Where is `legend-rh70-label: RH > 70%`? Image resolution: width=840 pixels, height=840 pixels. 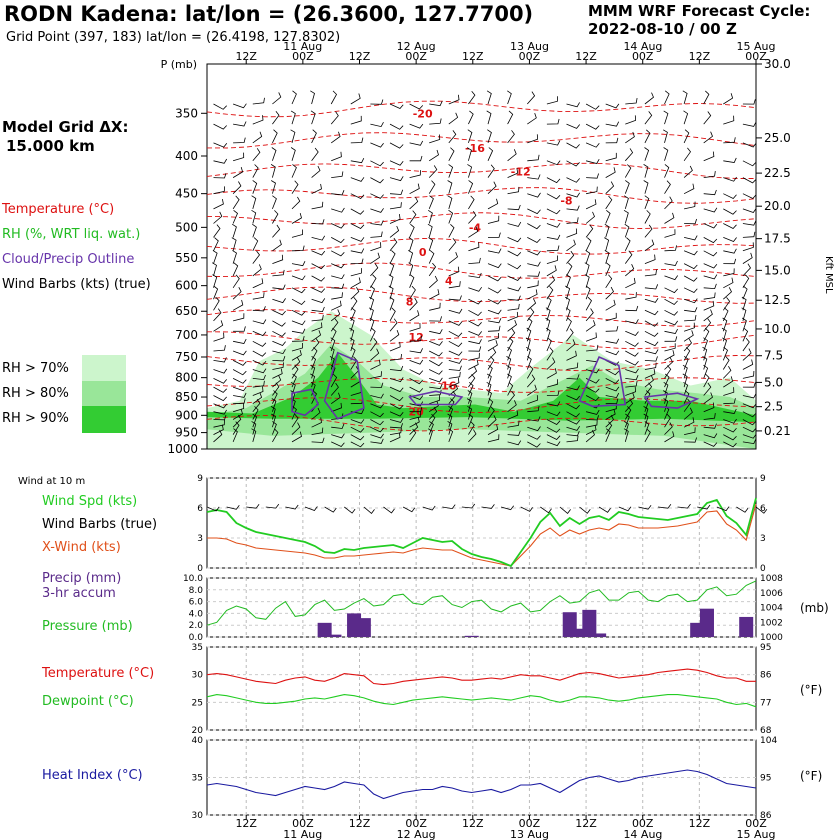 legend-rh70-label: RH > 70% is located at coordinates (35, 368).